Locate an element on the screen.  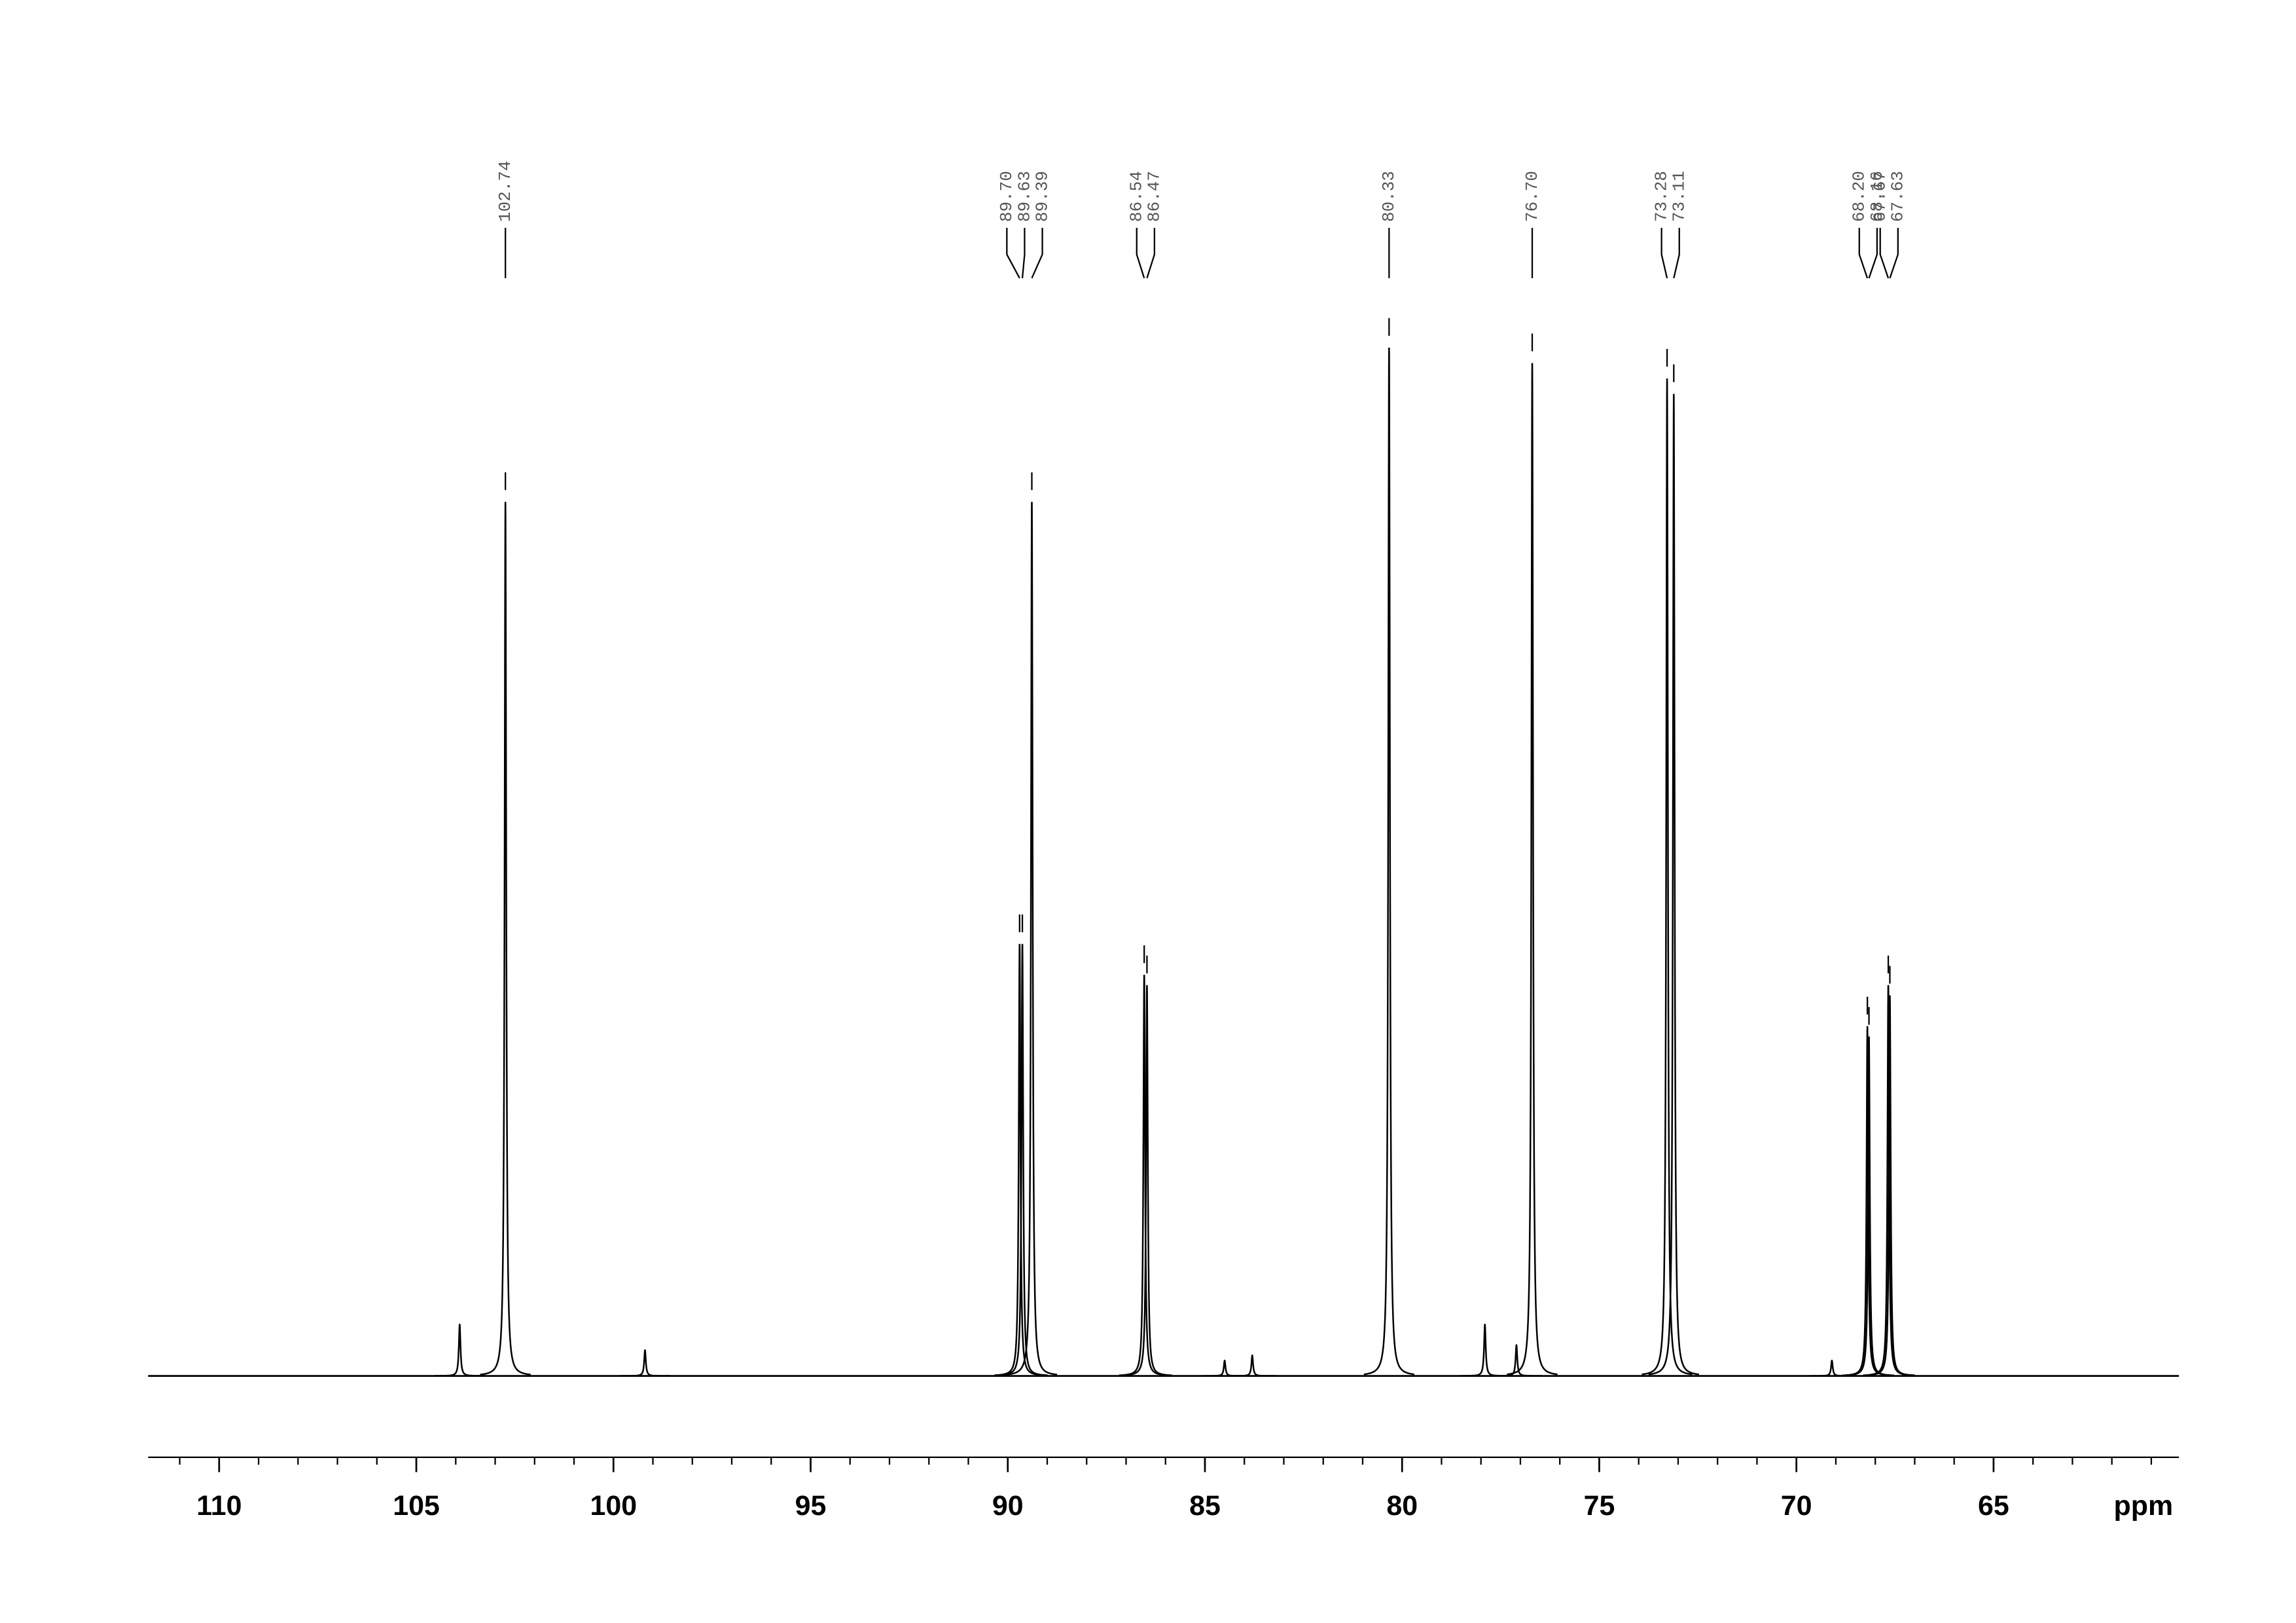
peak-label: 89.70 is located at coordinates (1006, 196).